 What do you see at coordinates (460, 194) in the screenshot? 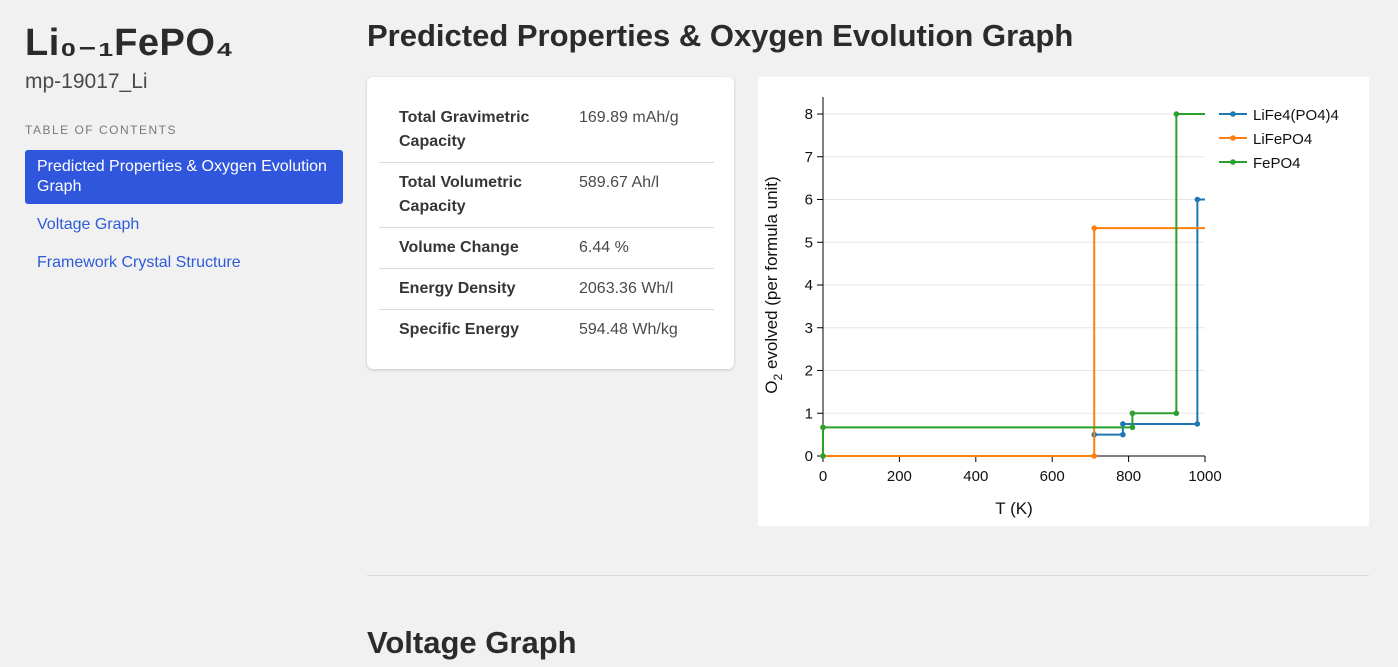
I see `property-label: Total Volumetric Capacity` at bounding box center [460, 194].